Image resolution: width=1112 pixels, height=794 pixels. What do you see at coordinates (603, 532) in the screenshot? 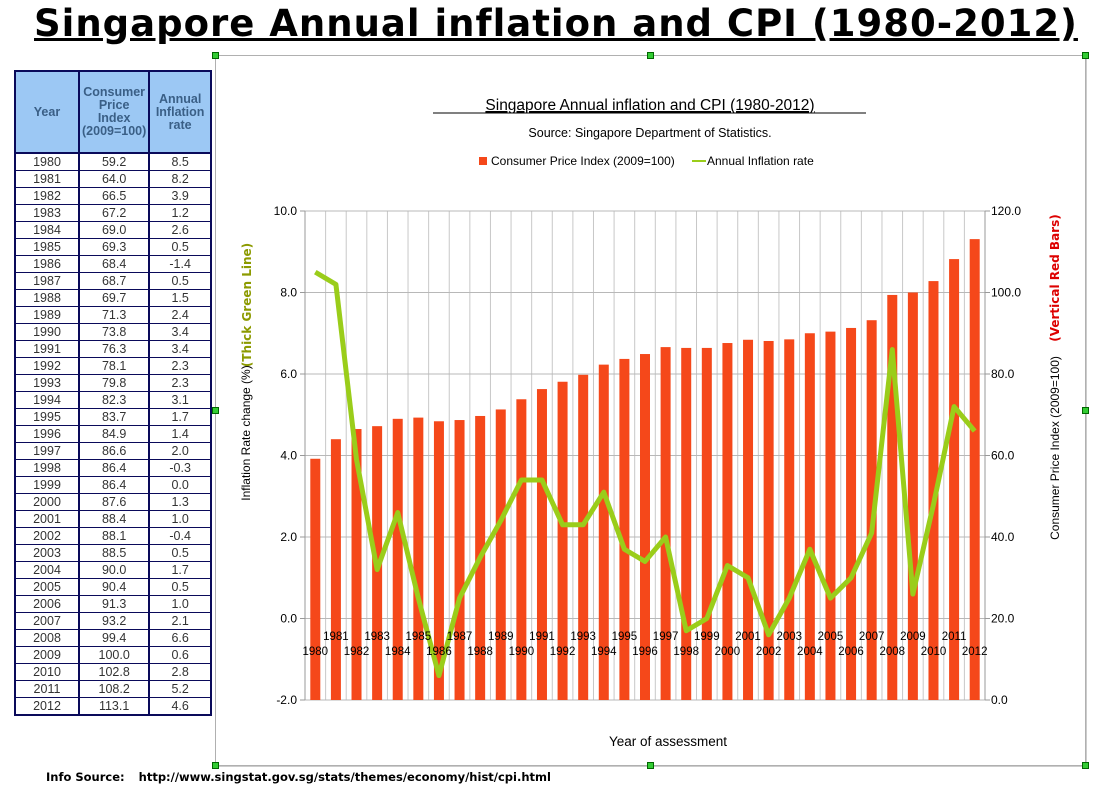
I see `bar-cpi-1994` at bounding box center [603, 532].